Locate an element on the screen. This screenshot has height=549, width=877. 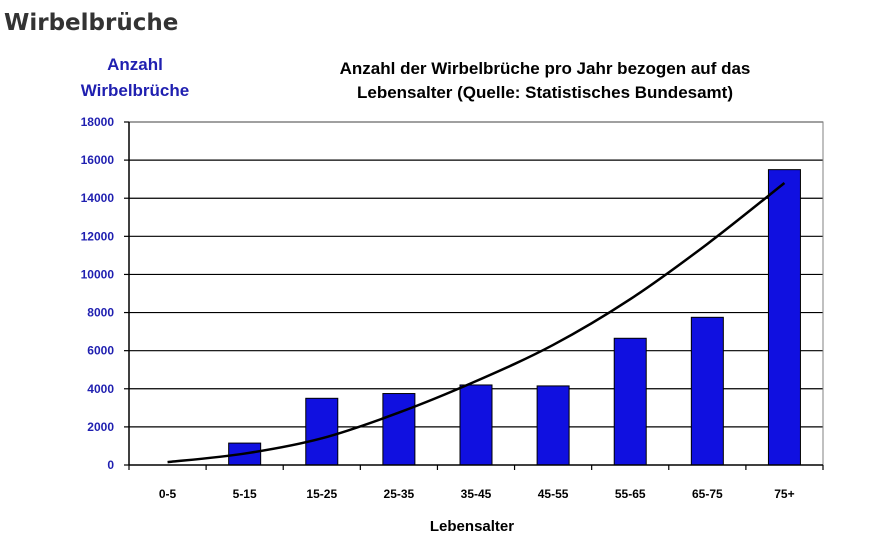
y-tick-label-0: 0 is located at coordinates (110, 465).